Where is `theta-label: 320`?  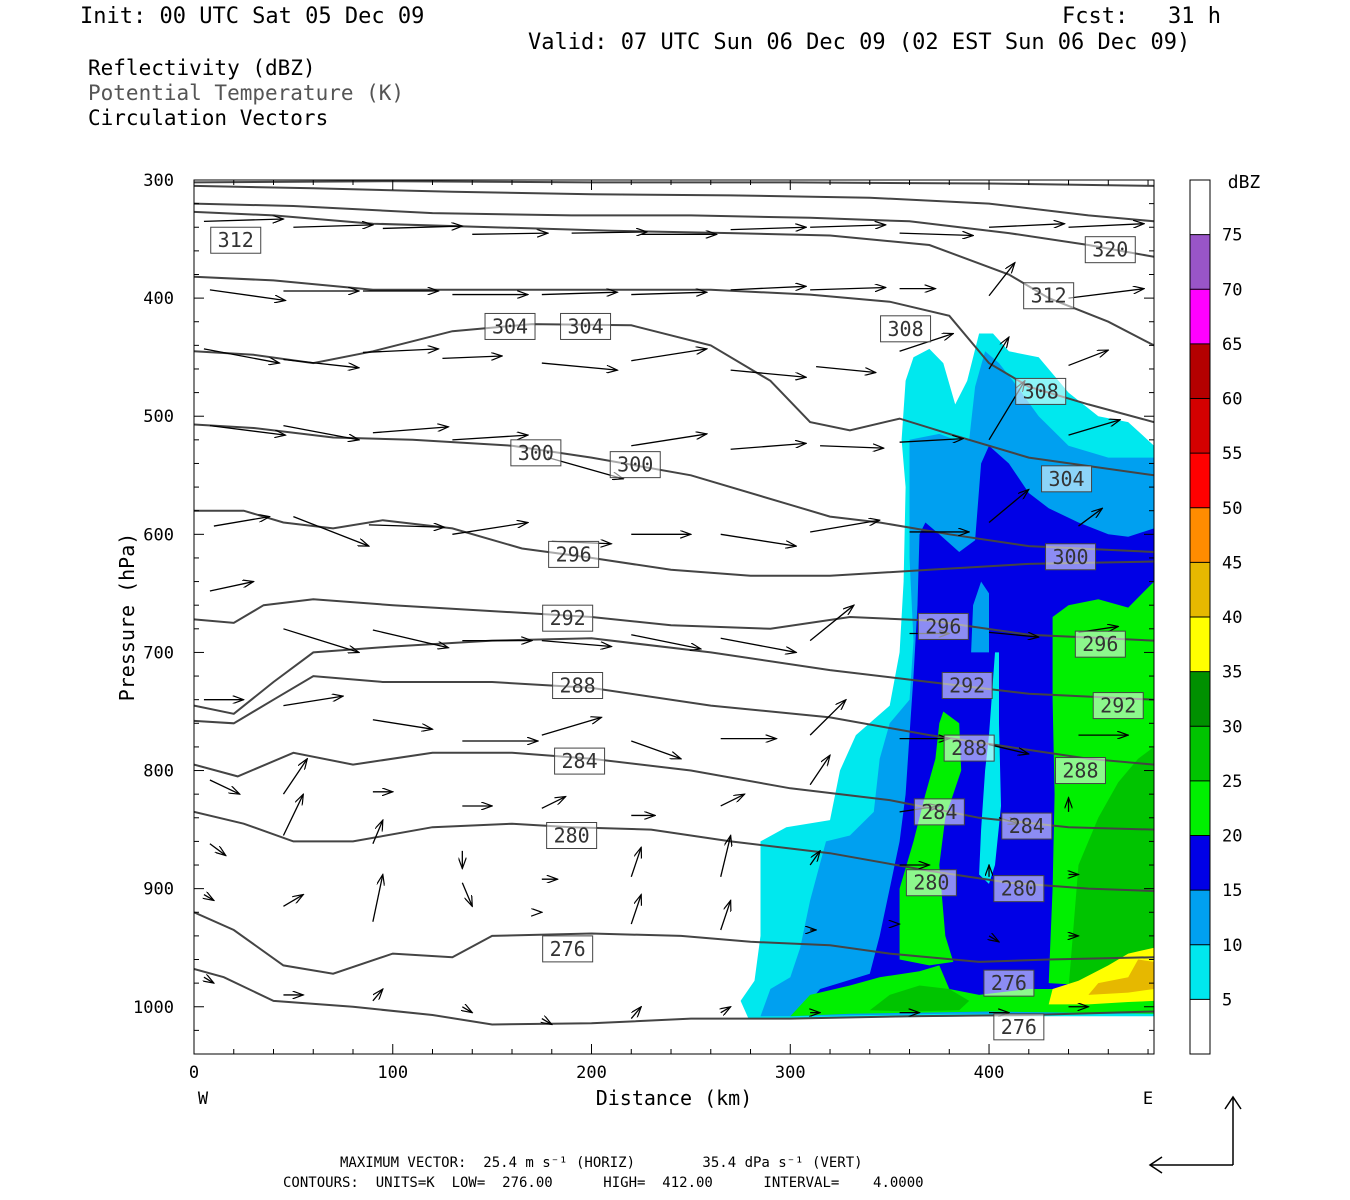
theta-label: 320 is located at coordinates (1110, 250).